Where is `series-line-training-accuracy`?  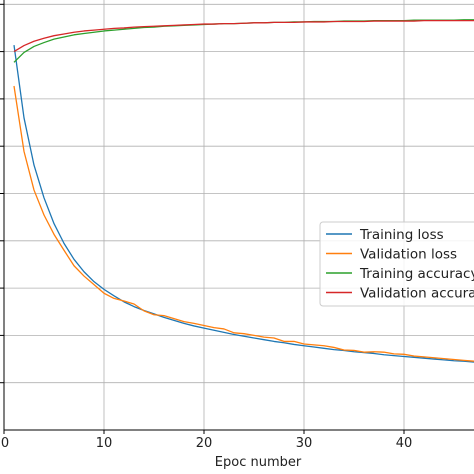 series-line-training-accuracy is located at coordinates (243, 41).